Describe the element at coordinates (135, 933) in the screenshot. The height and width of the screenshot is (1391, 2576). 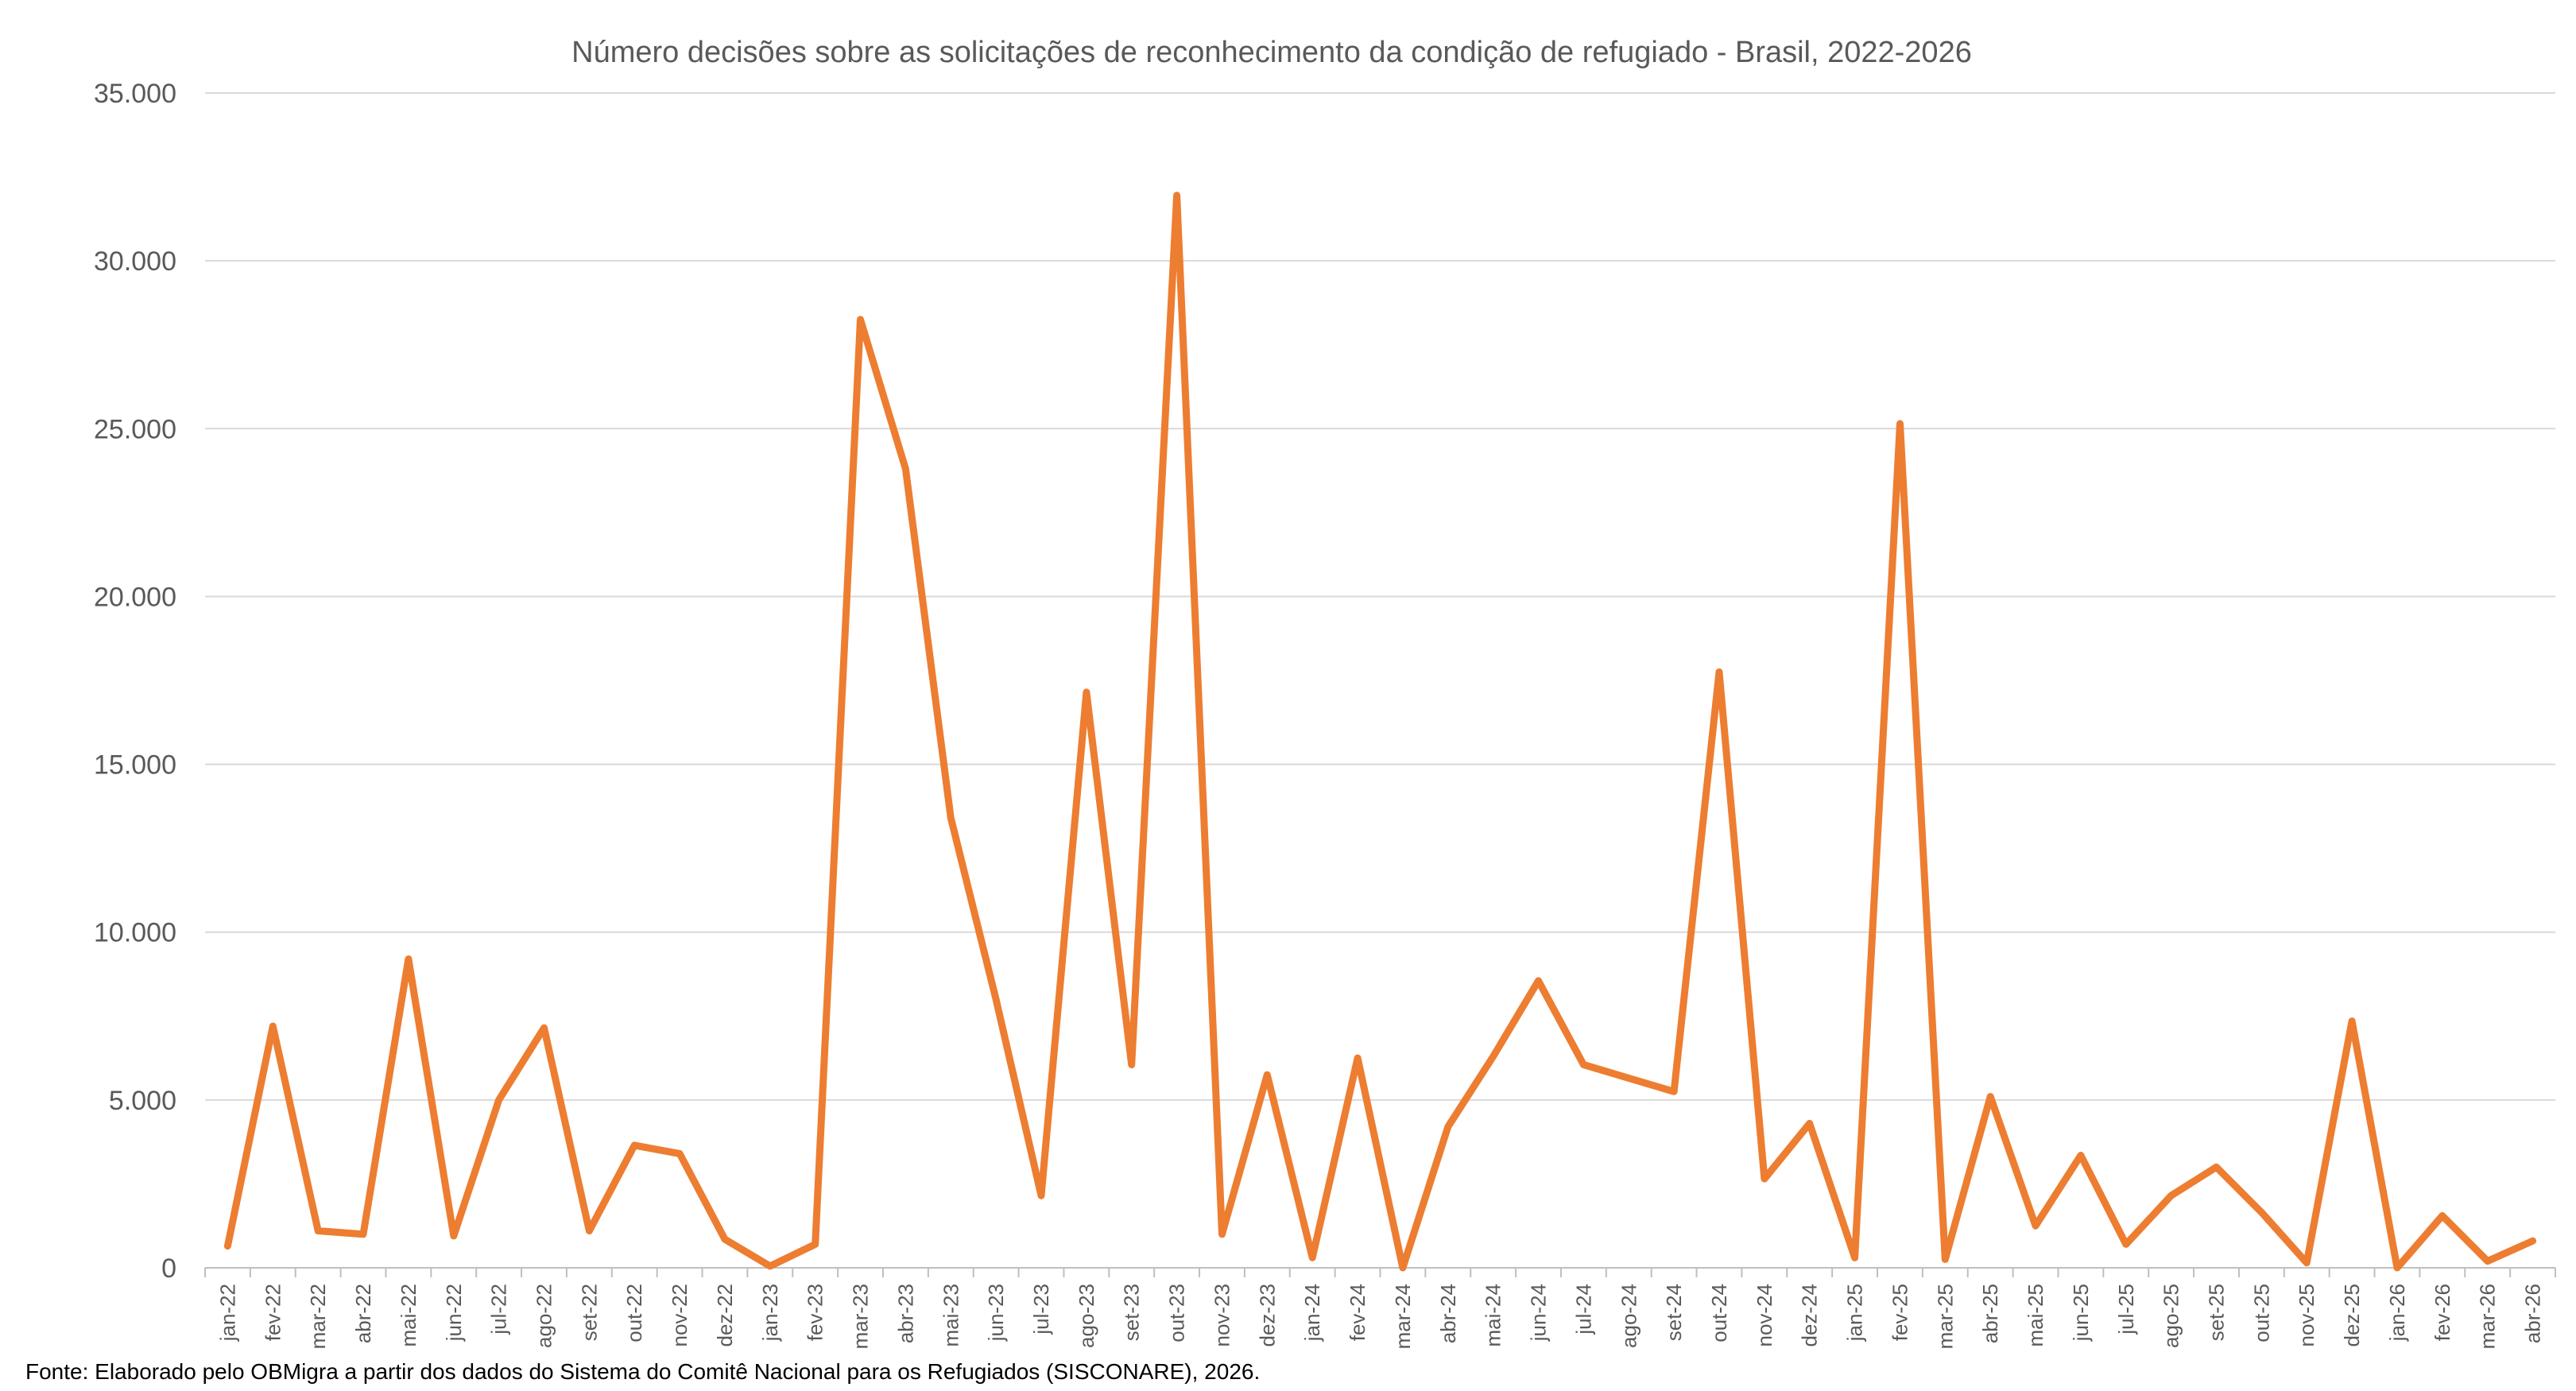
I see `y-tick-label: 10.000` at that location.